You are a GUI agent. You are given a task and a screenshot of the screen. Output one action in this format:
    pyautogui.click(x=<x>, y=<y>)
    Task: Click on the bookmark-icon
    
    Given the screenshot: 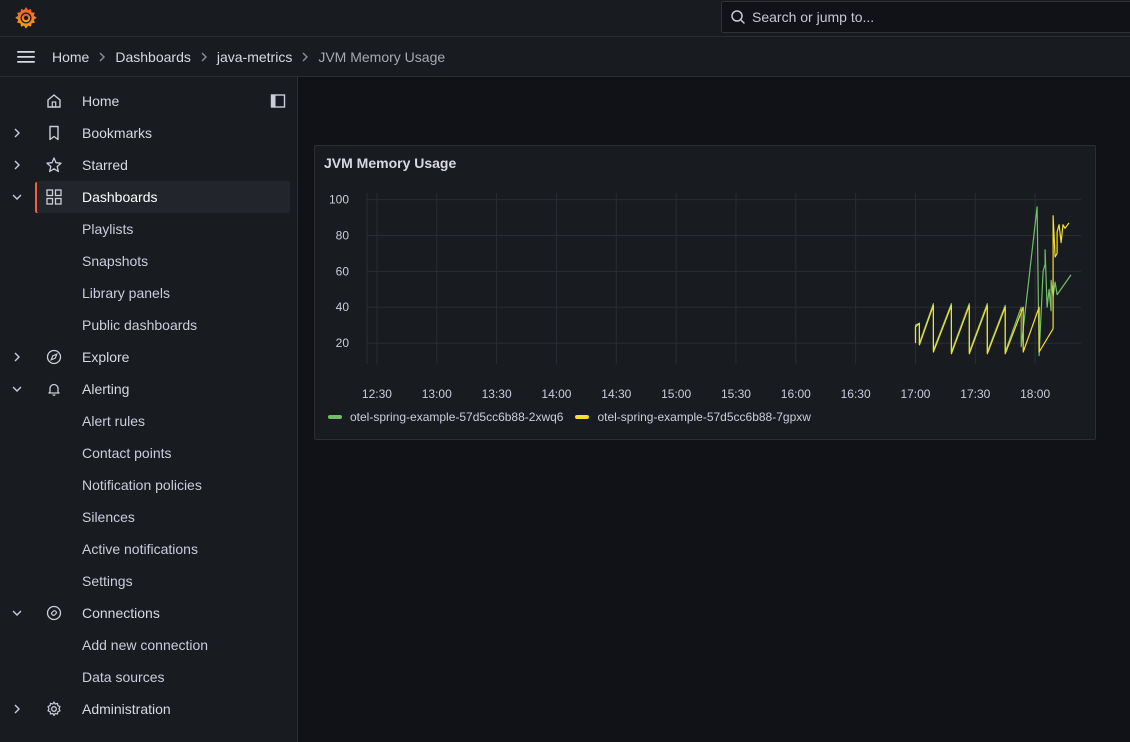 What is the action you would take?
    pyautogui.click(x=54, y=133)
    